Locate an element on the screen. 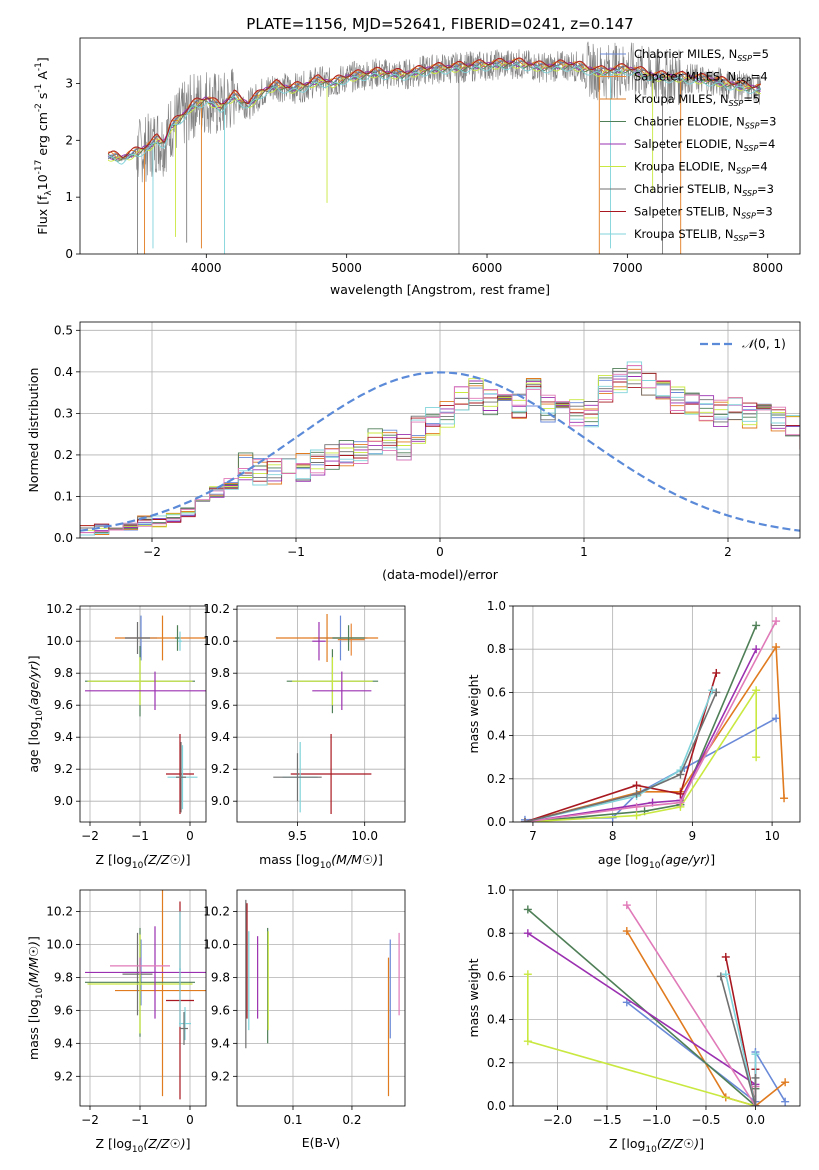 The image size is (819, 1170). y-axis-label: age [log10(age/yr)] is located at coordinates (35, 713).